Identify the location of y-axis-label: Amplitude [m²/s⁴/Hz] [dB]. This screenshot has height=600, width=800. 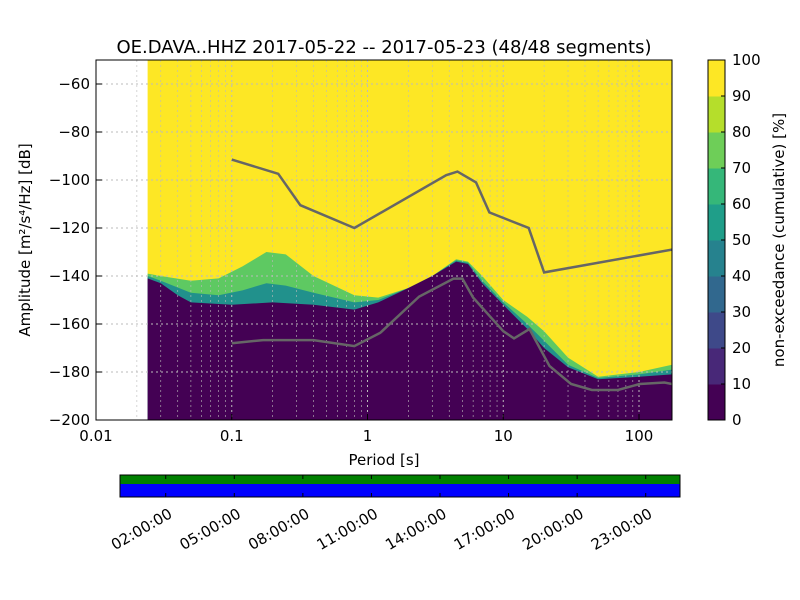
(25, 239).